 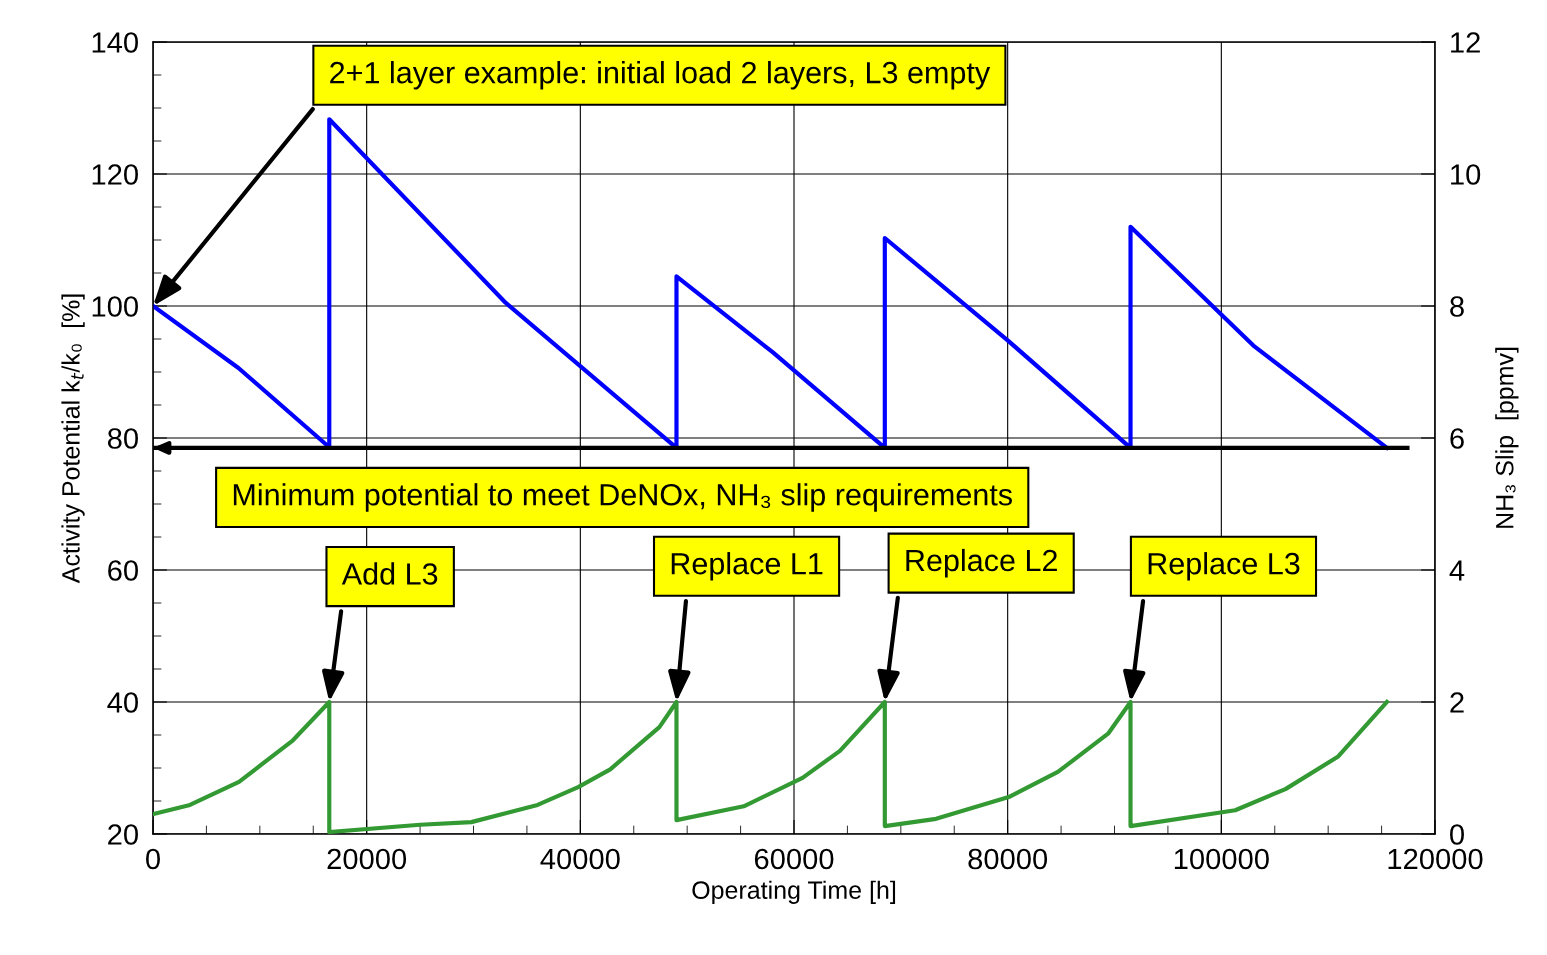 What do you see at coordinates (122, 702) in the screenshot?
I see `y-tick-label: 40` at bounding box center [122, 702].